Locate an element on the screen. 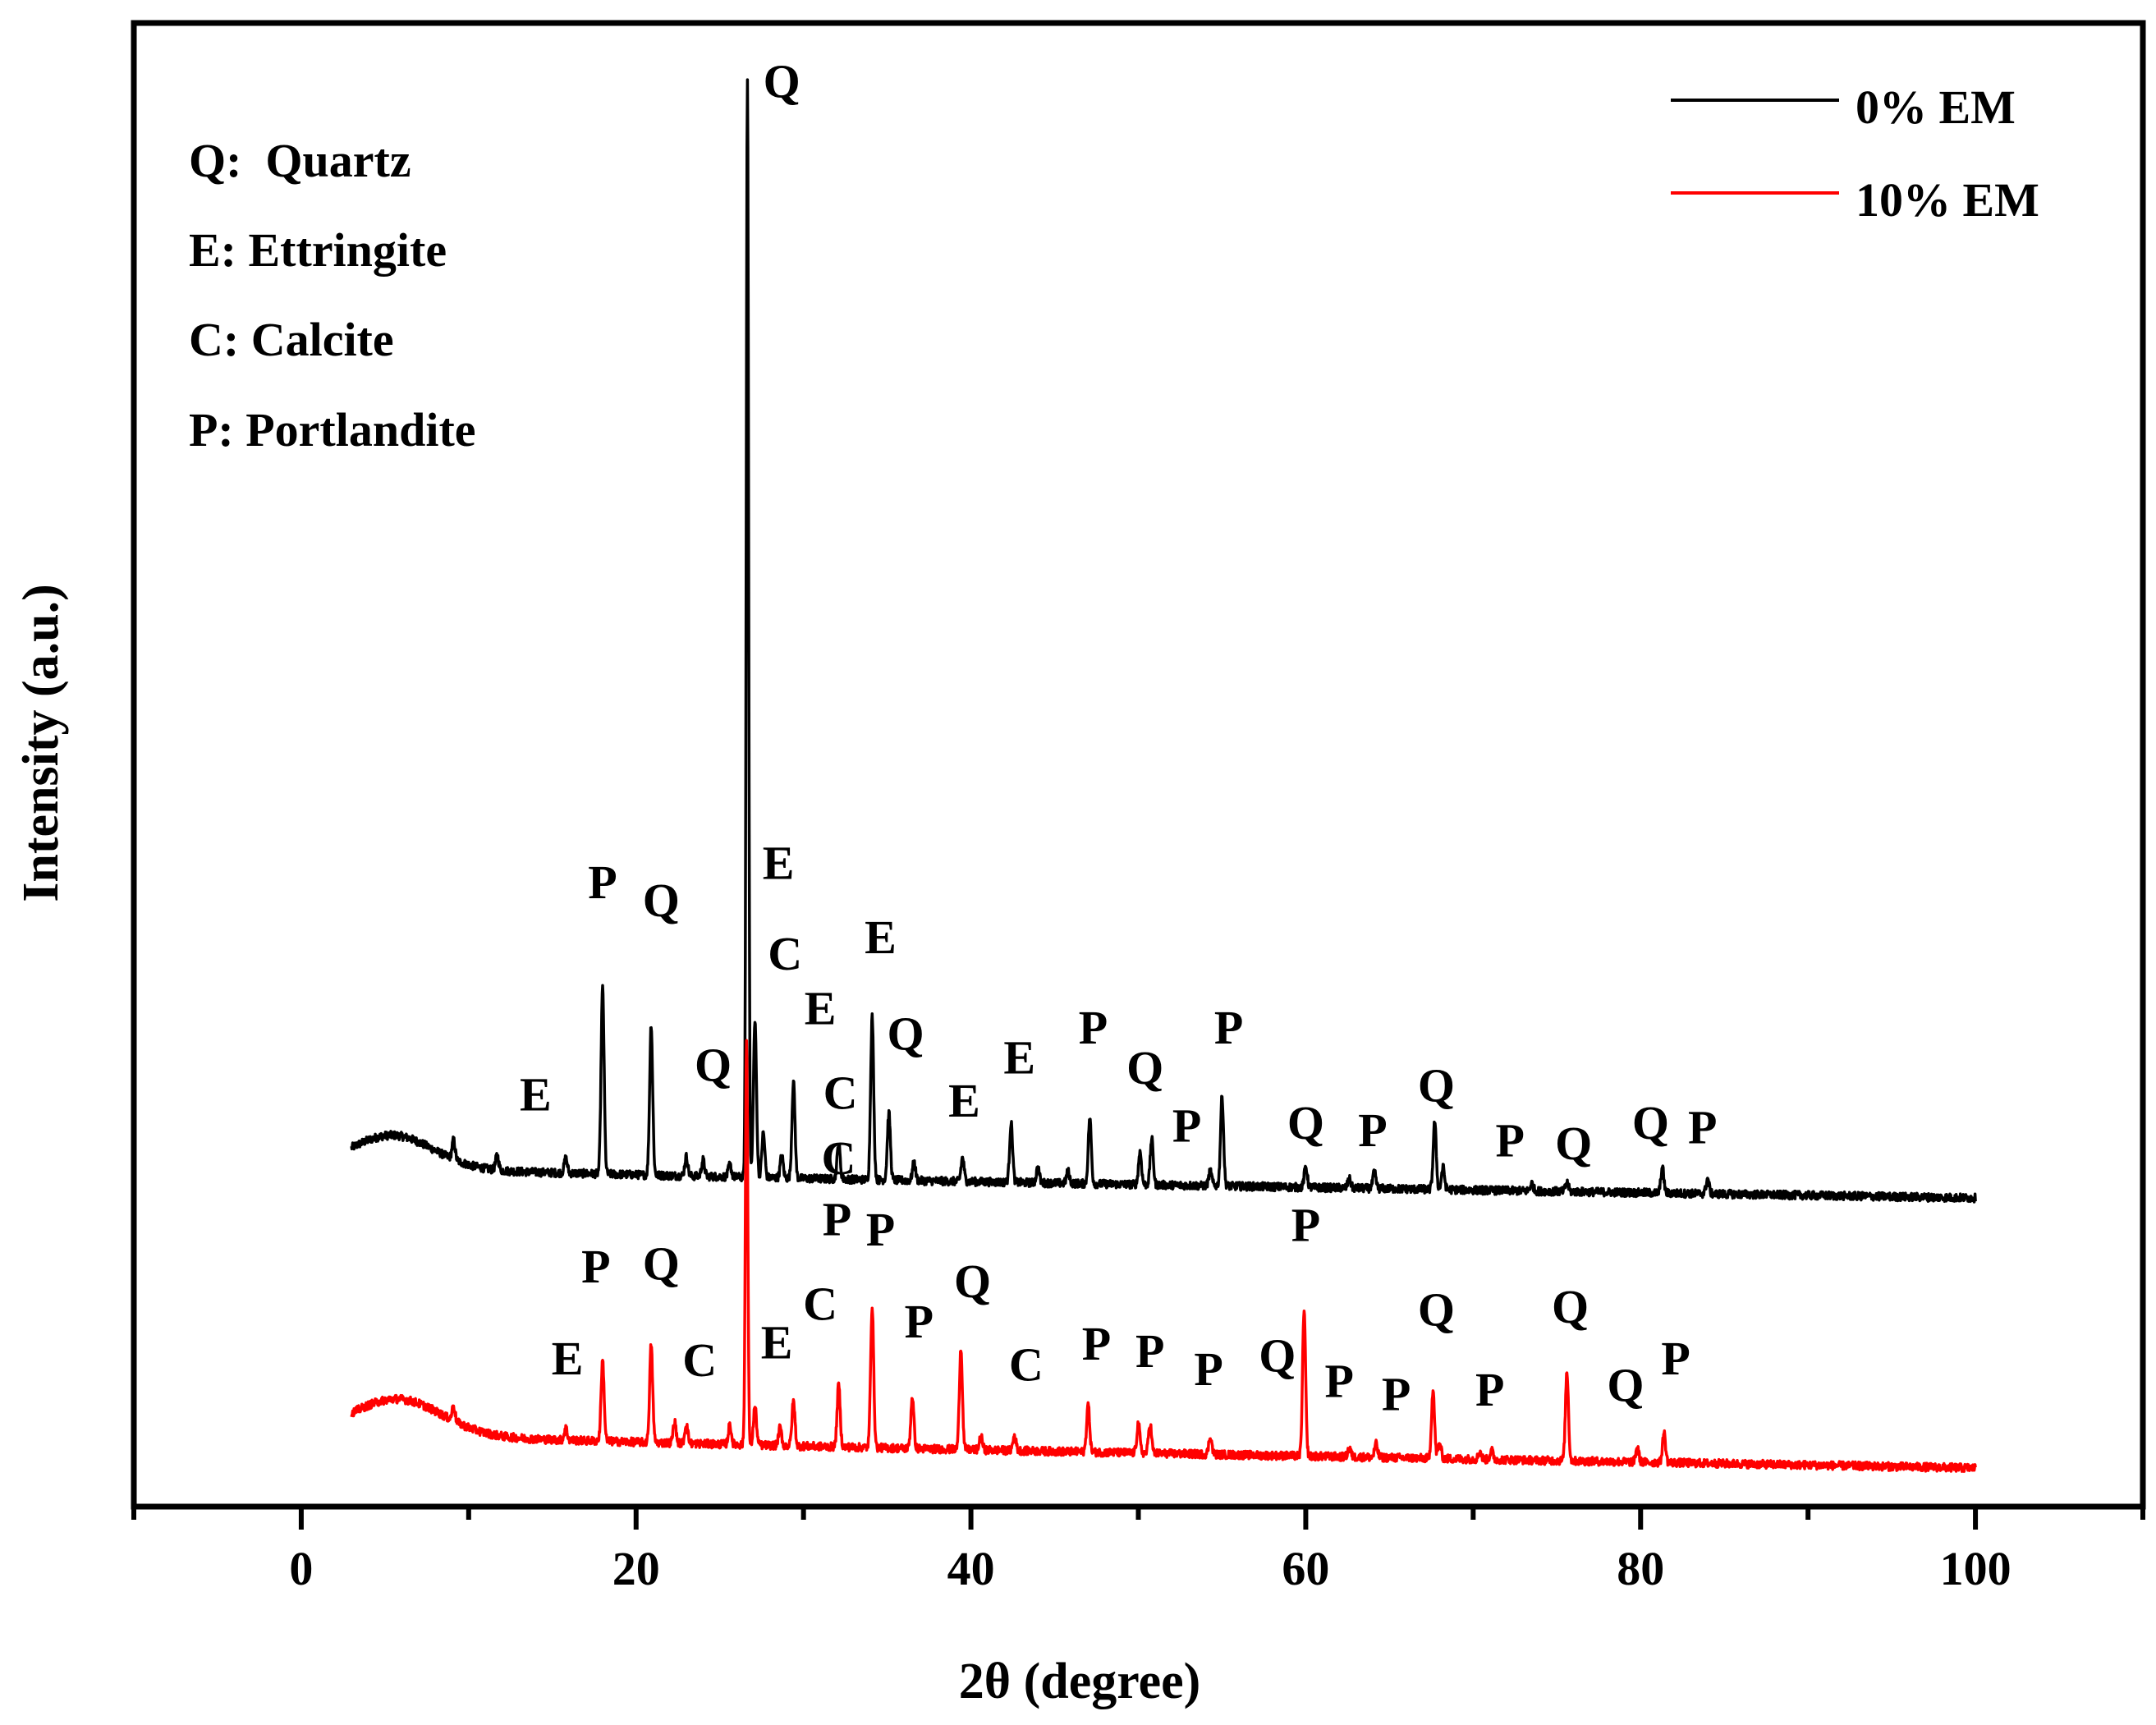  x-tick-label: 100 is located at coordinates (1976, 1568).